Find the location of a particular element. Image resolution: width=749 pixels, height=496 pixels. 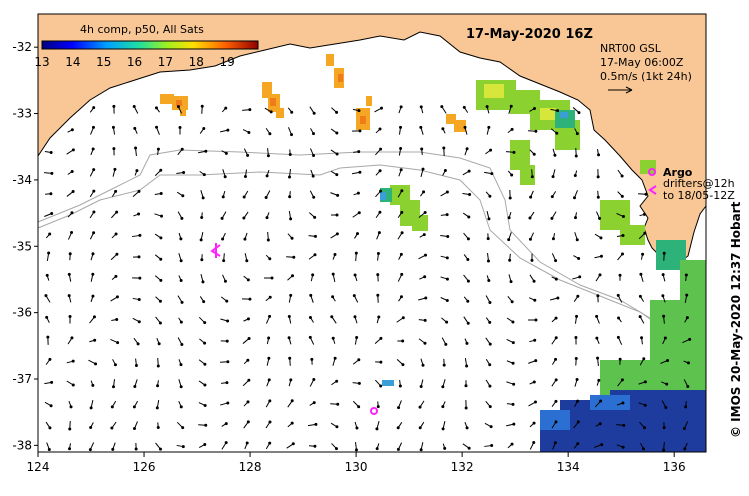

lon-tick-label: 124 is located at coordinates (38, 467).